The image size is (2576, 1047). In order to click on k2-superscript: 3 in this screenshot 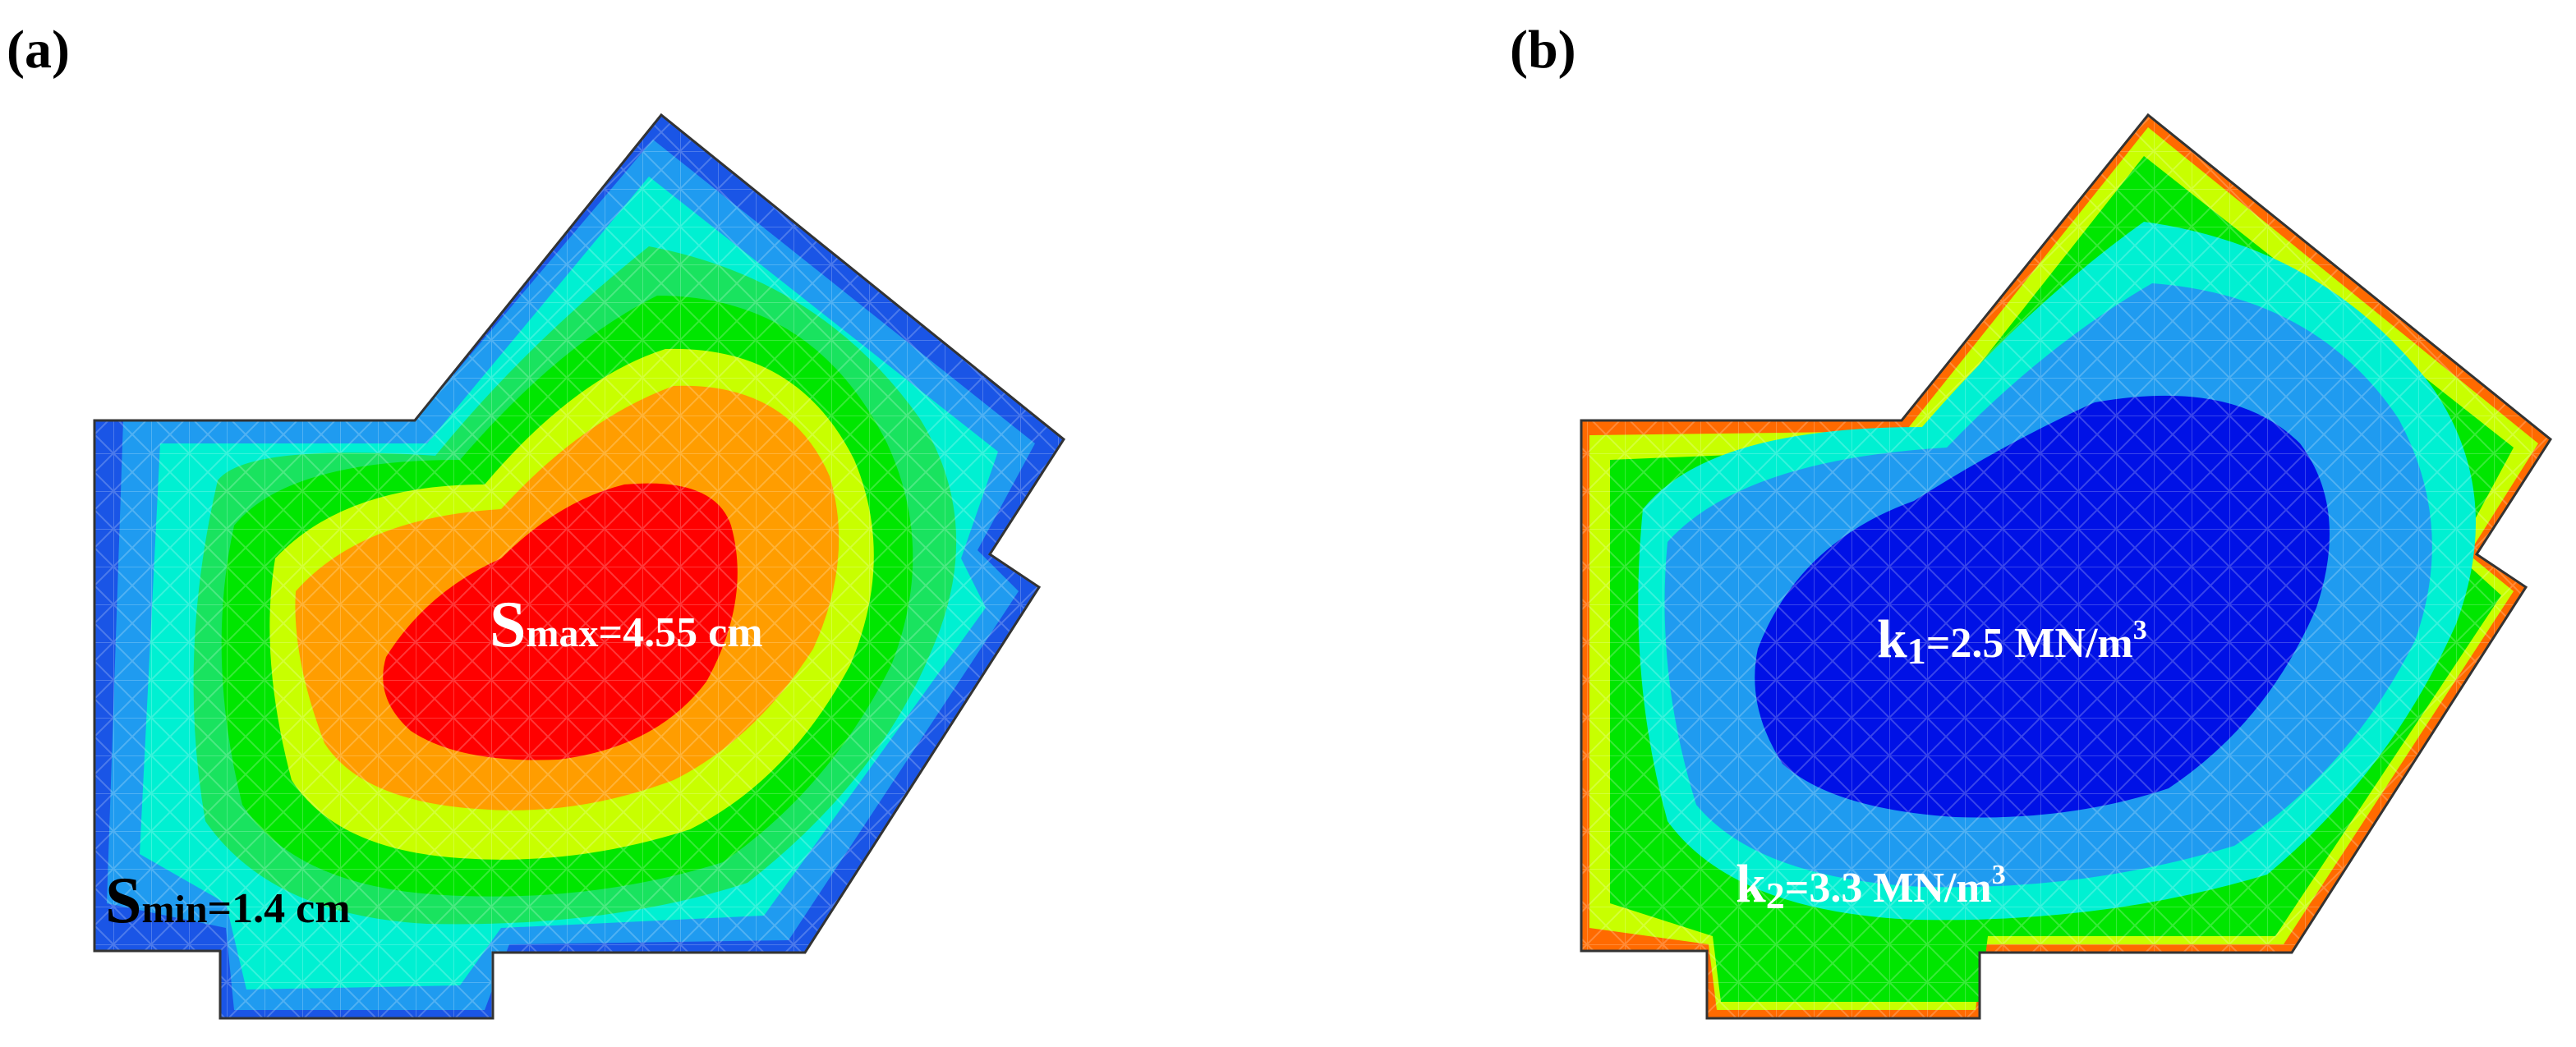, I will do `click(1999, 875)`.